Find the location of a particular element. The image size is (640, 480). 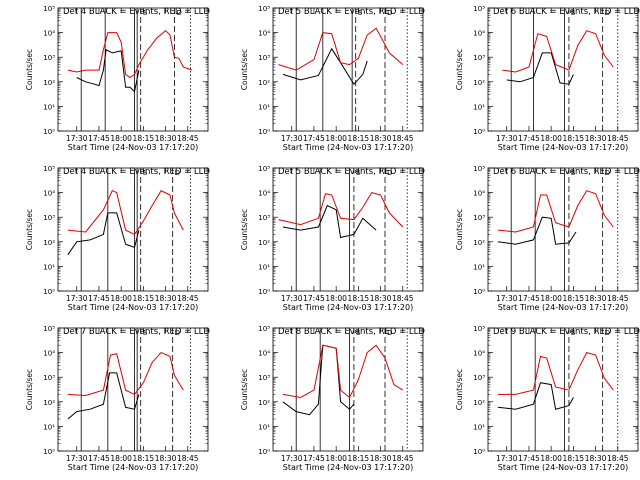

panel-title: Det 7 BLACK = Events, RED = LLD is located at coordinates (136, 332).